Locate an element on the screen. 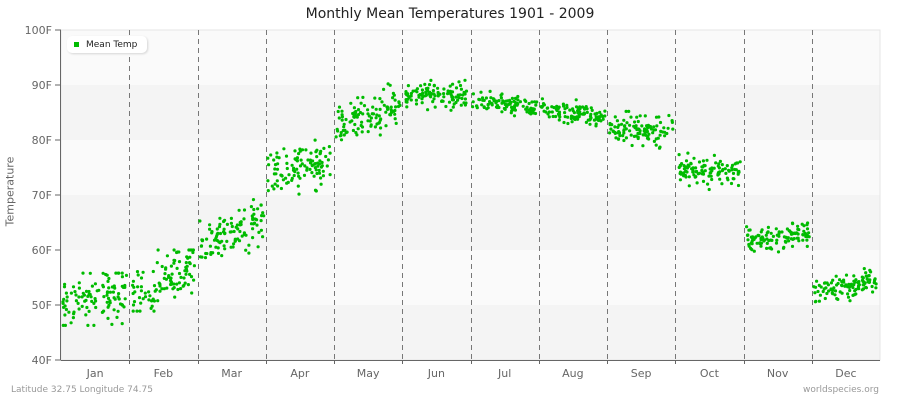 This screenshot has width=900, height=400. grid-band is located at coordinates (470, 332).